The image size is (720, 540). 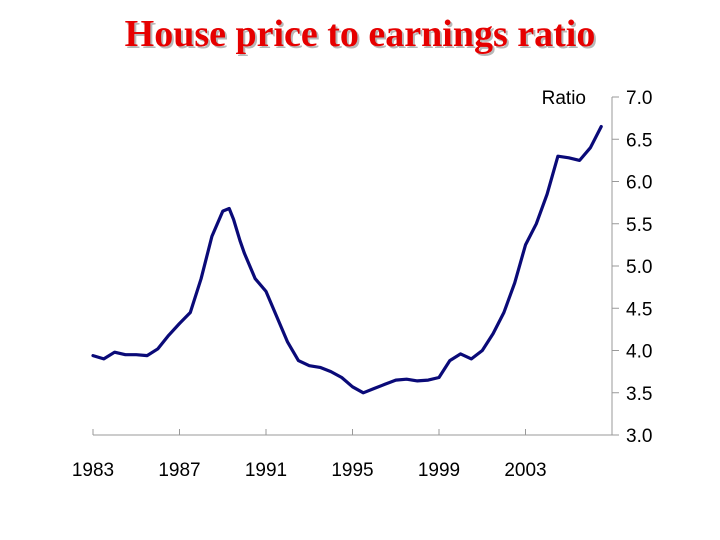 I want to click on y-axis-label: Ratio, so click(x=564, y=98).